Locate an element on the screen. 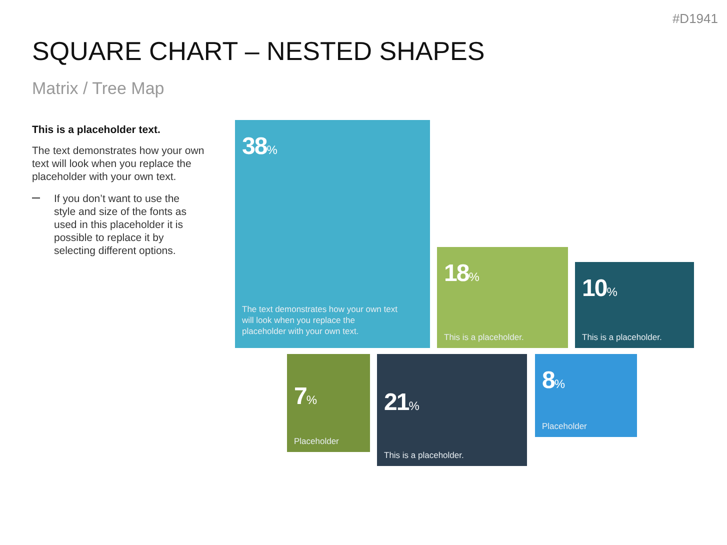 This screenshot has height=545, width=727. text: The text demonstrates how your own text will look when you replace the placeholder with your own text. is located at coordinates (118, 164).